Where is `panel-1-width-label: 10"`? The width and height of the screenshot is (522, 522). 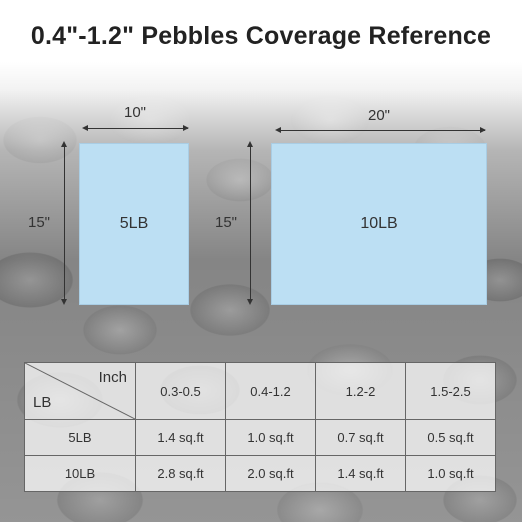
panel-1-width-label: 10" is located at coordinates (135, 112).